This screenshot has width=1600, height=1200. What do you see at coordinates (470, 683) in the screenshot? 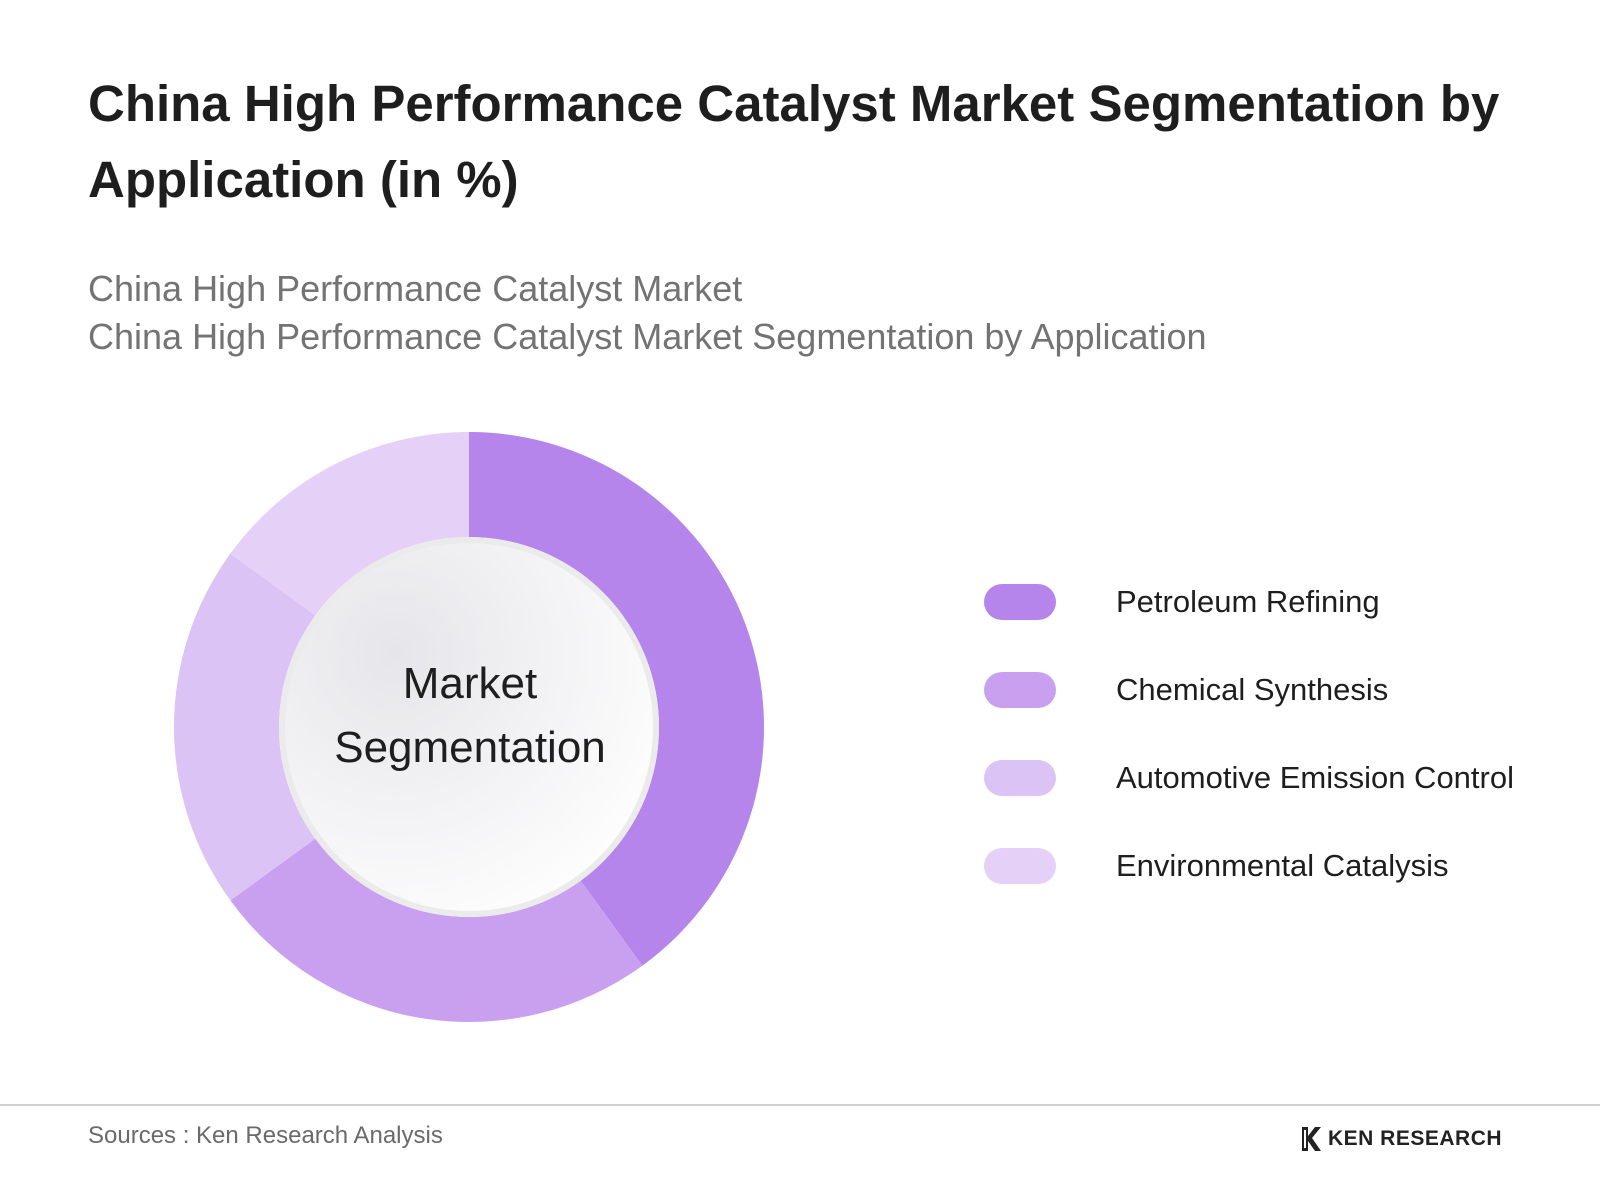
I see `donut-center-label-line-1: Market` at bounding box center [470, 683].